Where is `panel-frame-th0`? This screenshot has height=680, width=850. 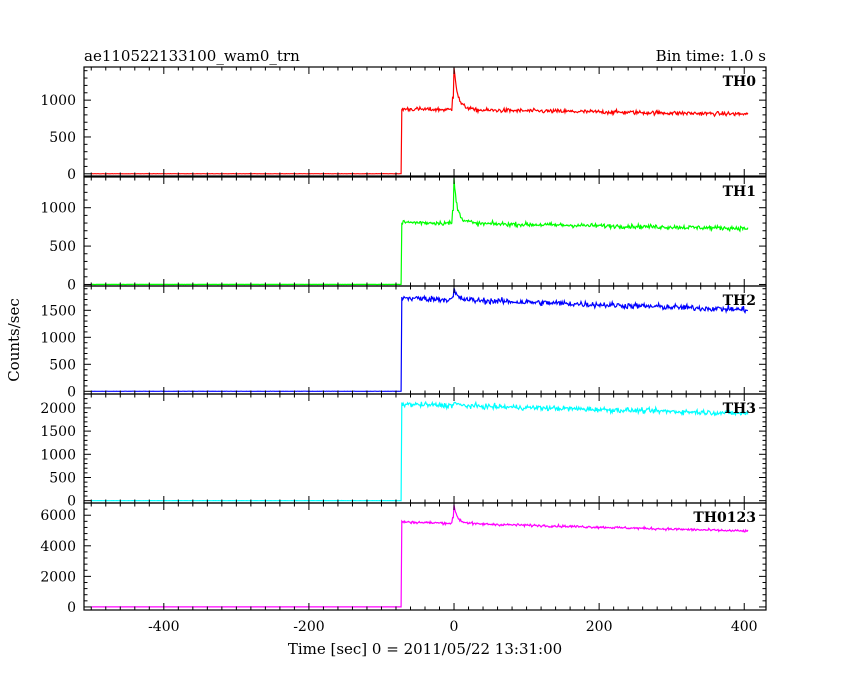
panel-frame-th0 is located at coordinates (425, 121).